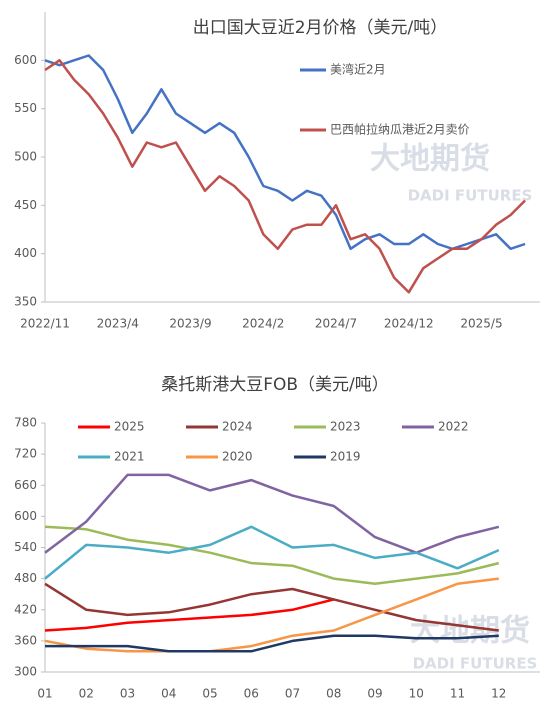 The width and height of the screenshot is (550, 713). Describe the element at coordinates (409, 324) in the screenshot. I see `x-tick-label: 2024/12` at that location.